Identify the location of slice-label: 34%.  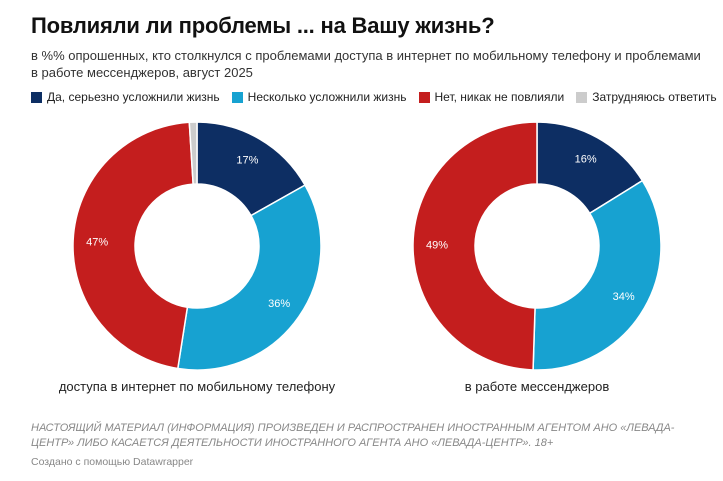
(624, 297).